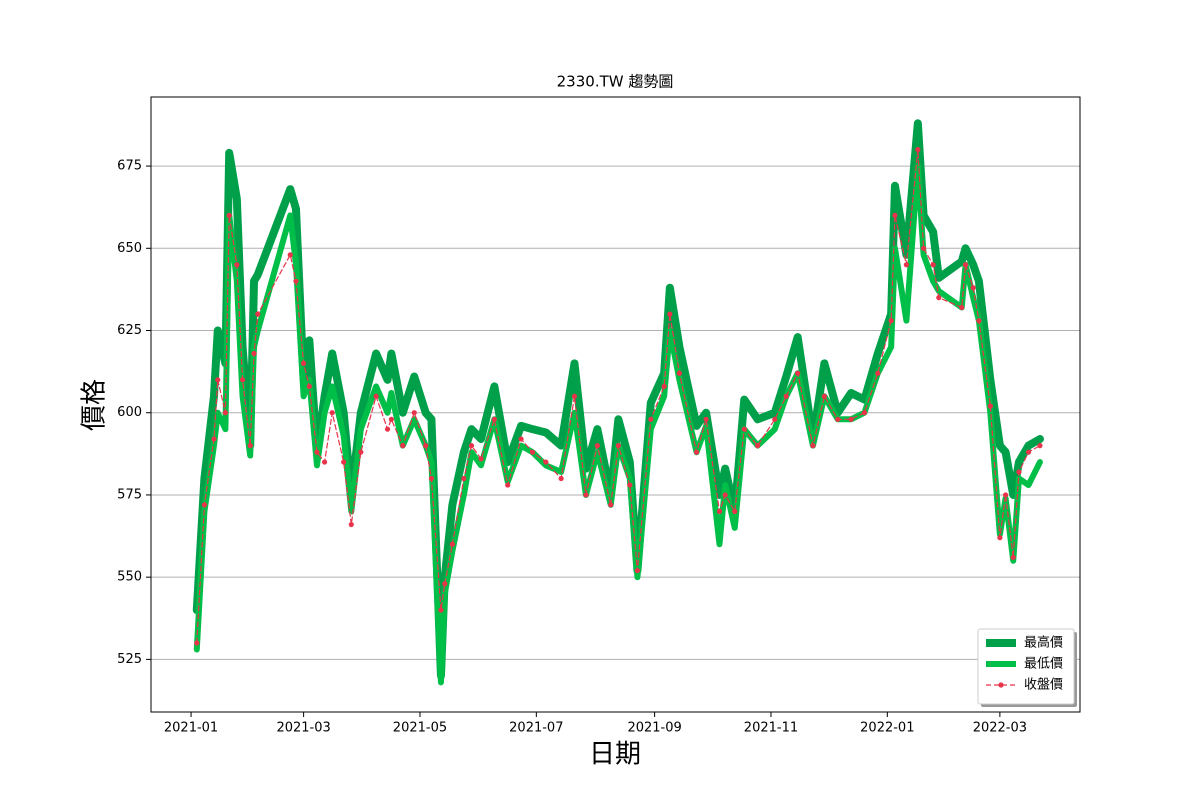 The width and height of the screenshot is (1200, 800). Describe the element at coordinates (1043, 643) in the screenshot. I see `legend-label: 最高價` at that location.